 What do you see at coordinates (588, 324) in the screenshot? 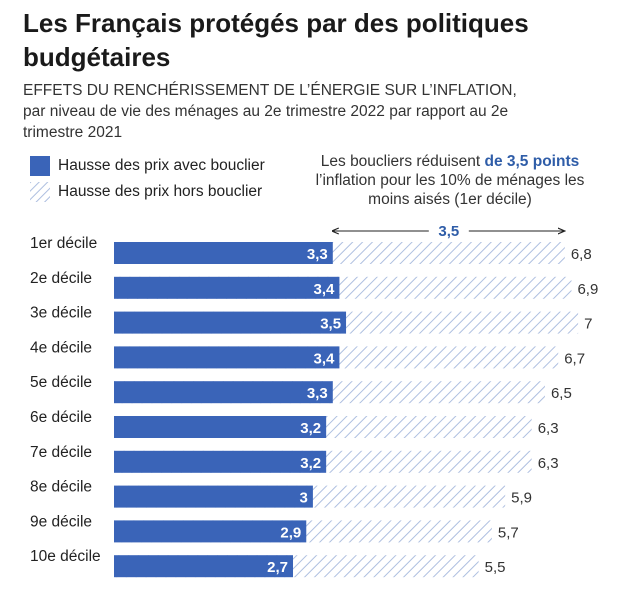
I see `value-label-without-shield: 7` at bounding box center [588, 324].